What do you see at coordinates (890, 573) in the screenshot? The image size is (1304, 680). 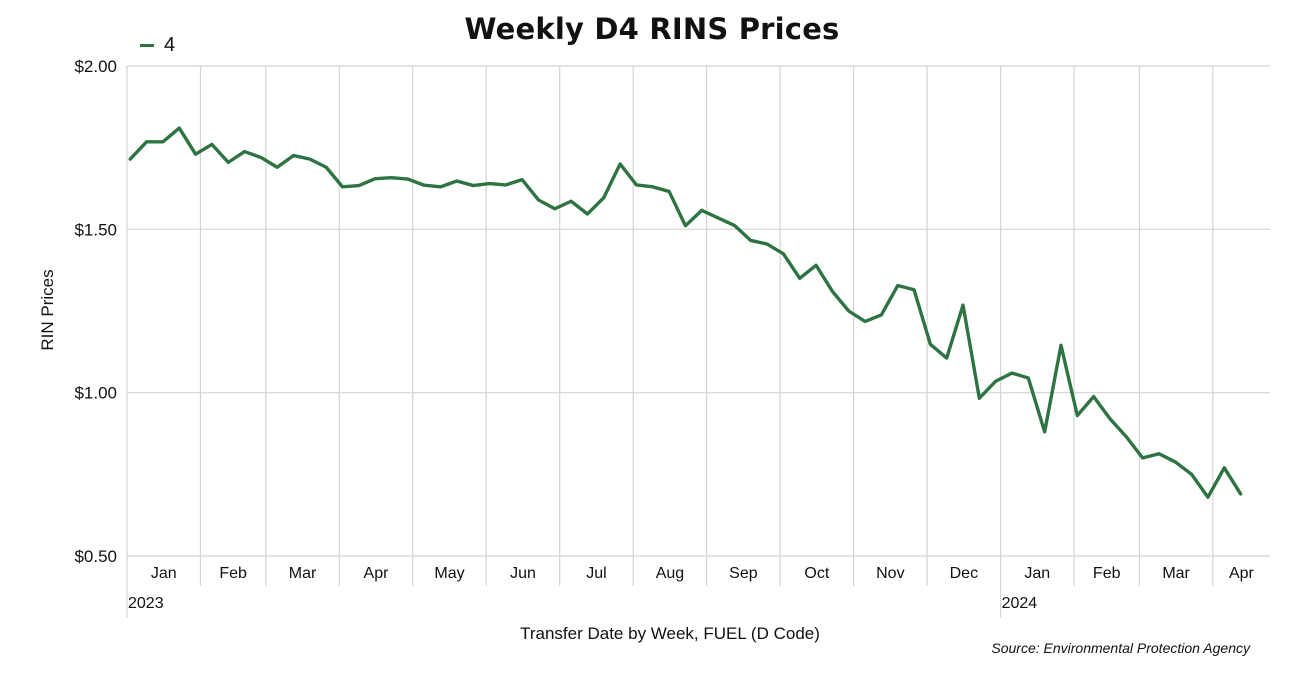 I see `x-tick-label: Nov` at bounding box center [890, 573].